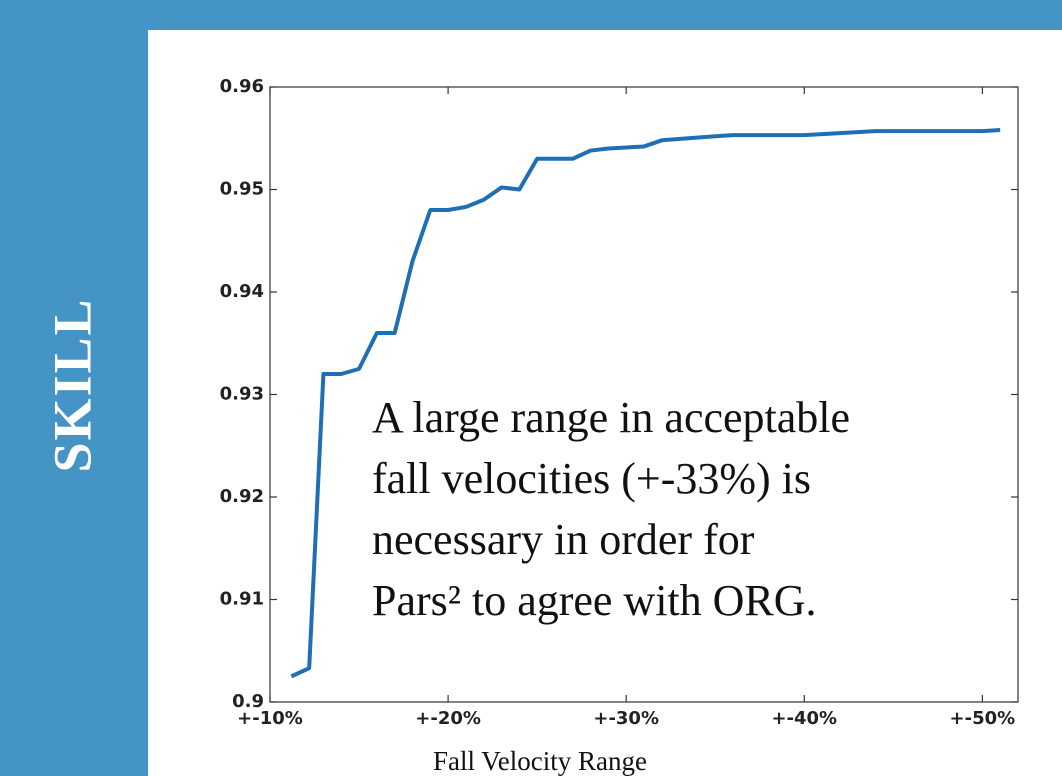  Describe the element at coordinates (611, 417) in the screenshot. I see `annotation: A large range in acceptable` at that location.